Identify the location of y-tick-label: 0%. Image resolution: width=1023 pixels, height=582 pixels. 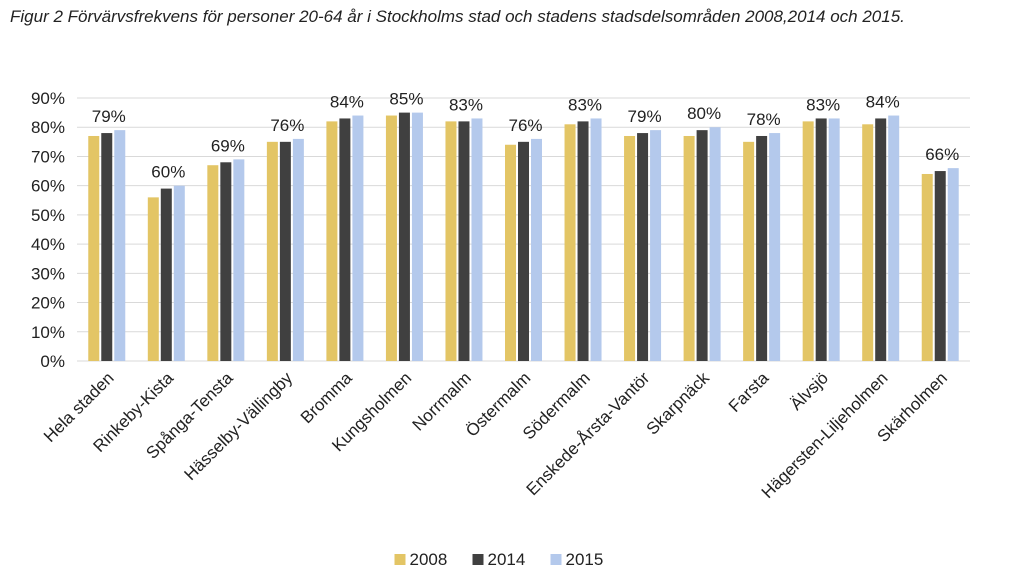
(52, 361).